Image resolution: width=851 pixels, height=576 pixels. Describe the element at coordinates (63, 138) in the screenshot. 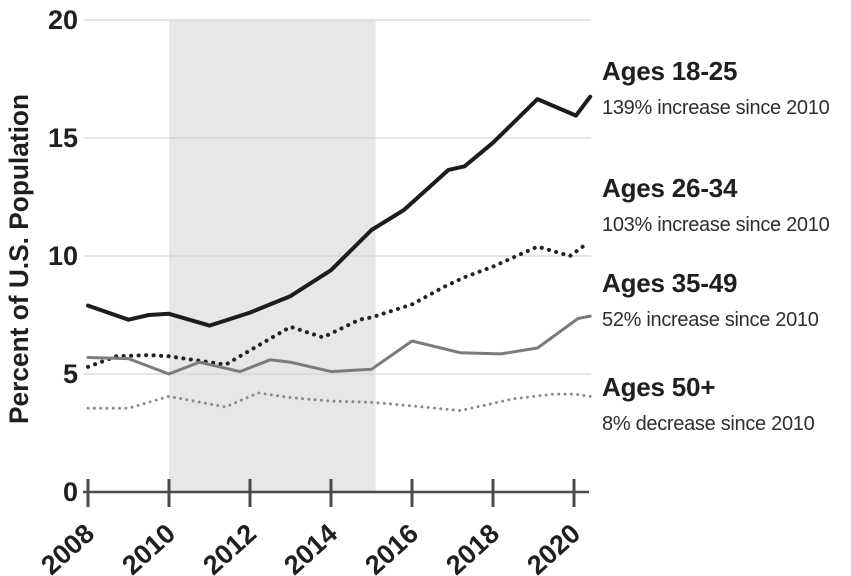

I see `y-tick-label-15: 15` at that location.